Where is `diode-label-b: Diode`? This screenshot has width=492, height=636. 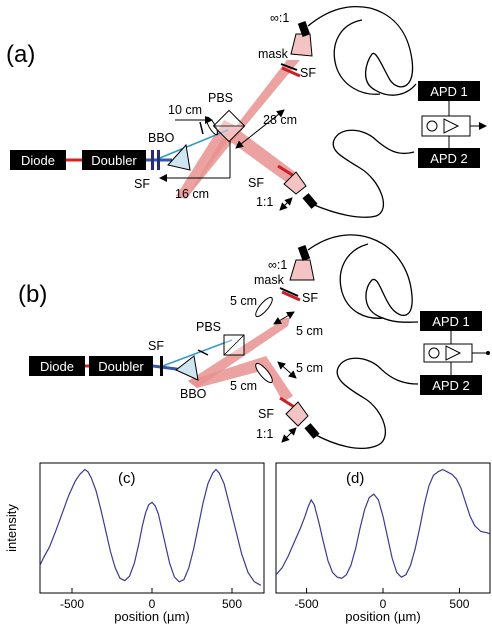
diode-label-b: Diode is located at coordinates (57, 366).